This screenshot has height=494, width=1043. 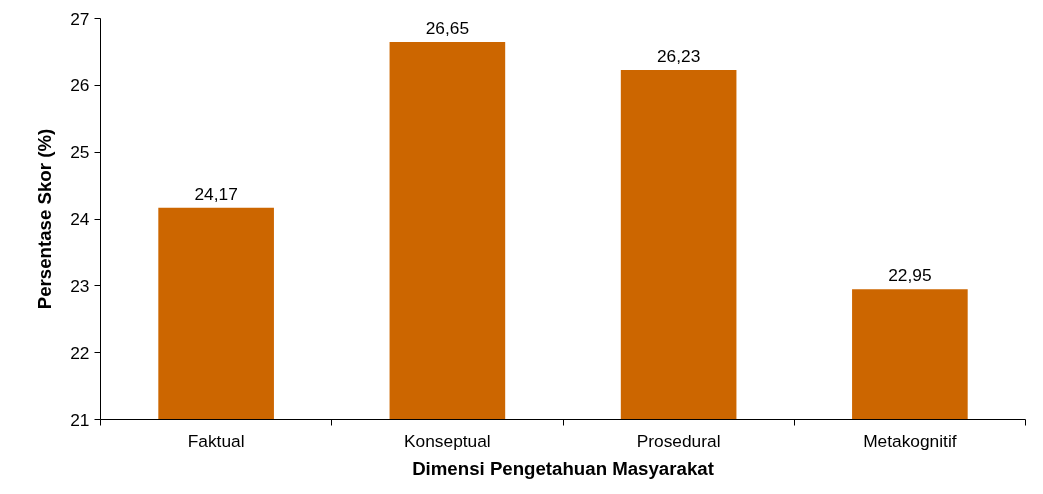 What do you see at coordinates (216, 193) in the screenshot?
I see `data-label: 24,17` at bounding box center [216, 193].